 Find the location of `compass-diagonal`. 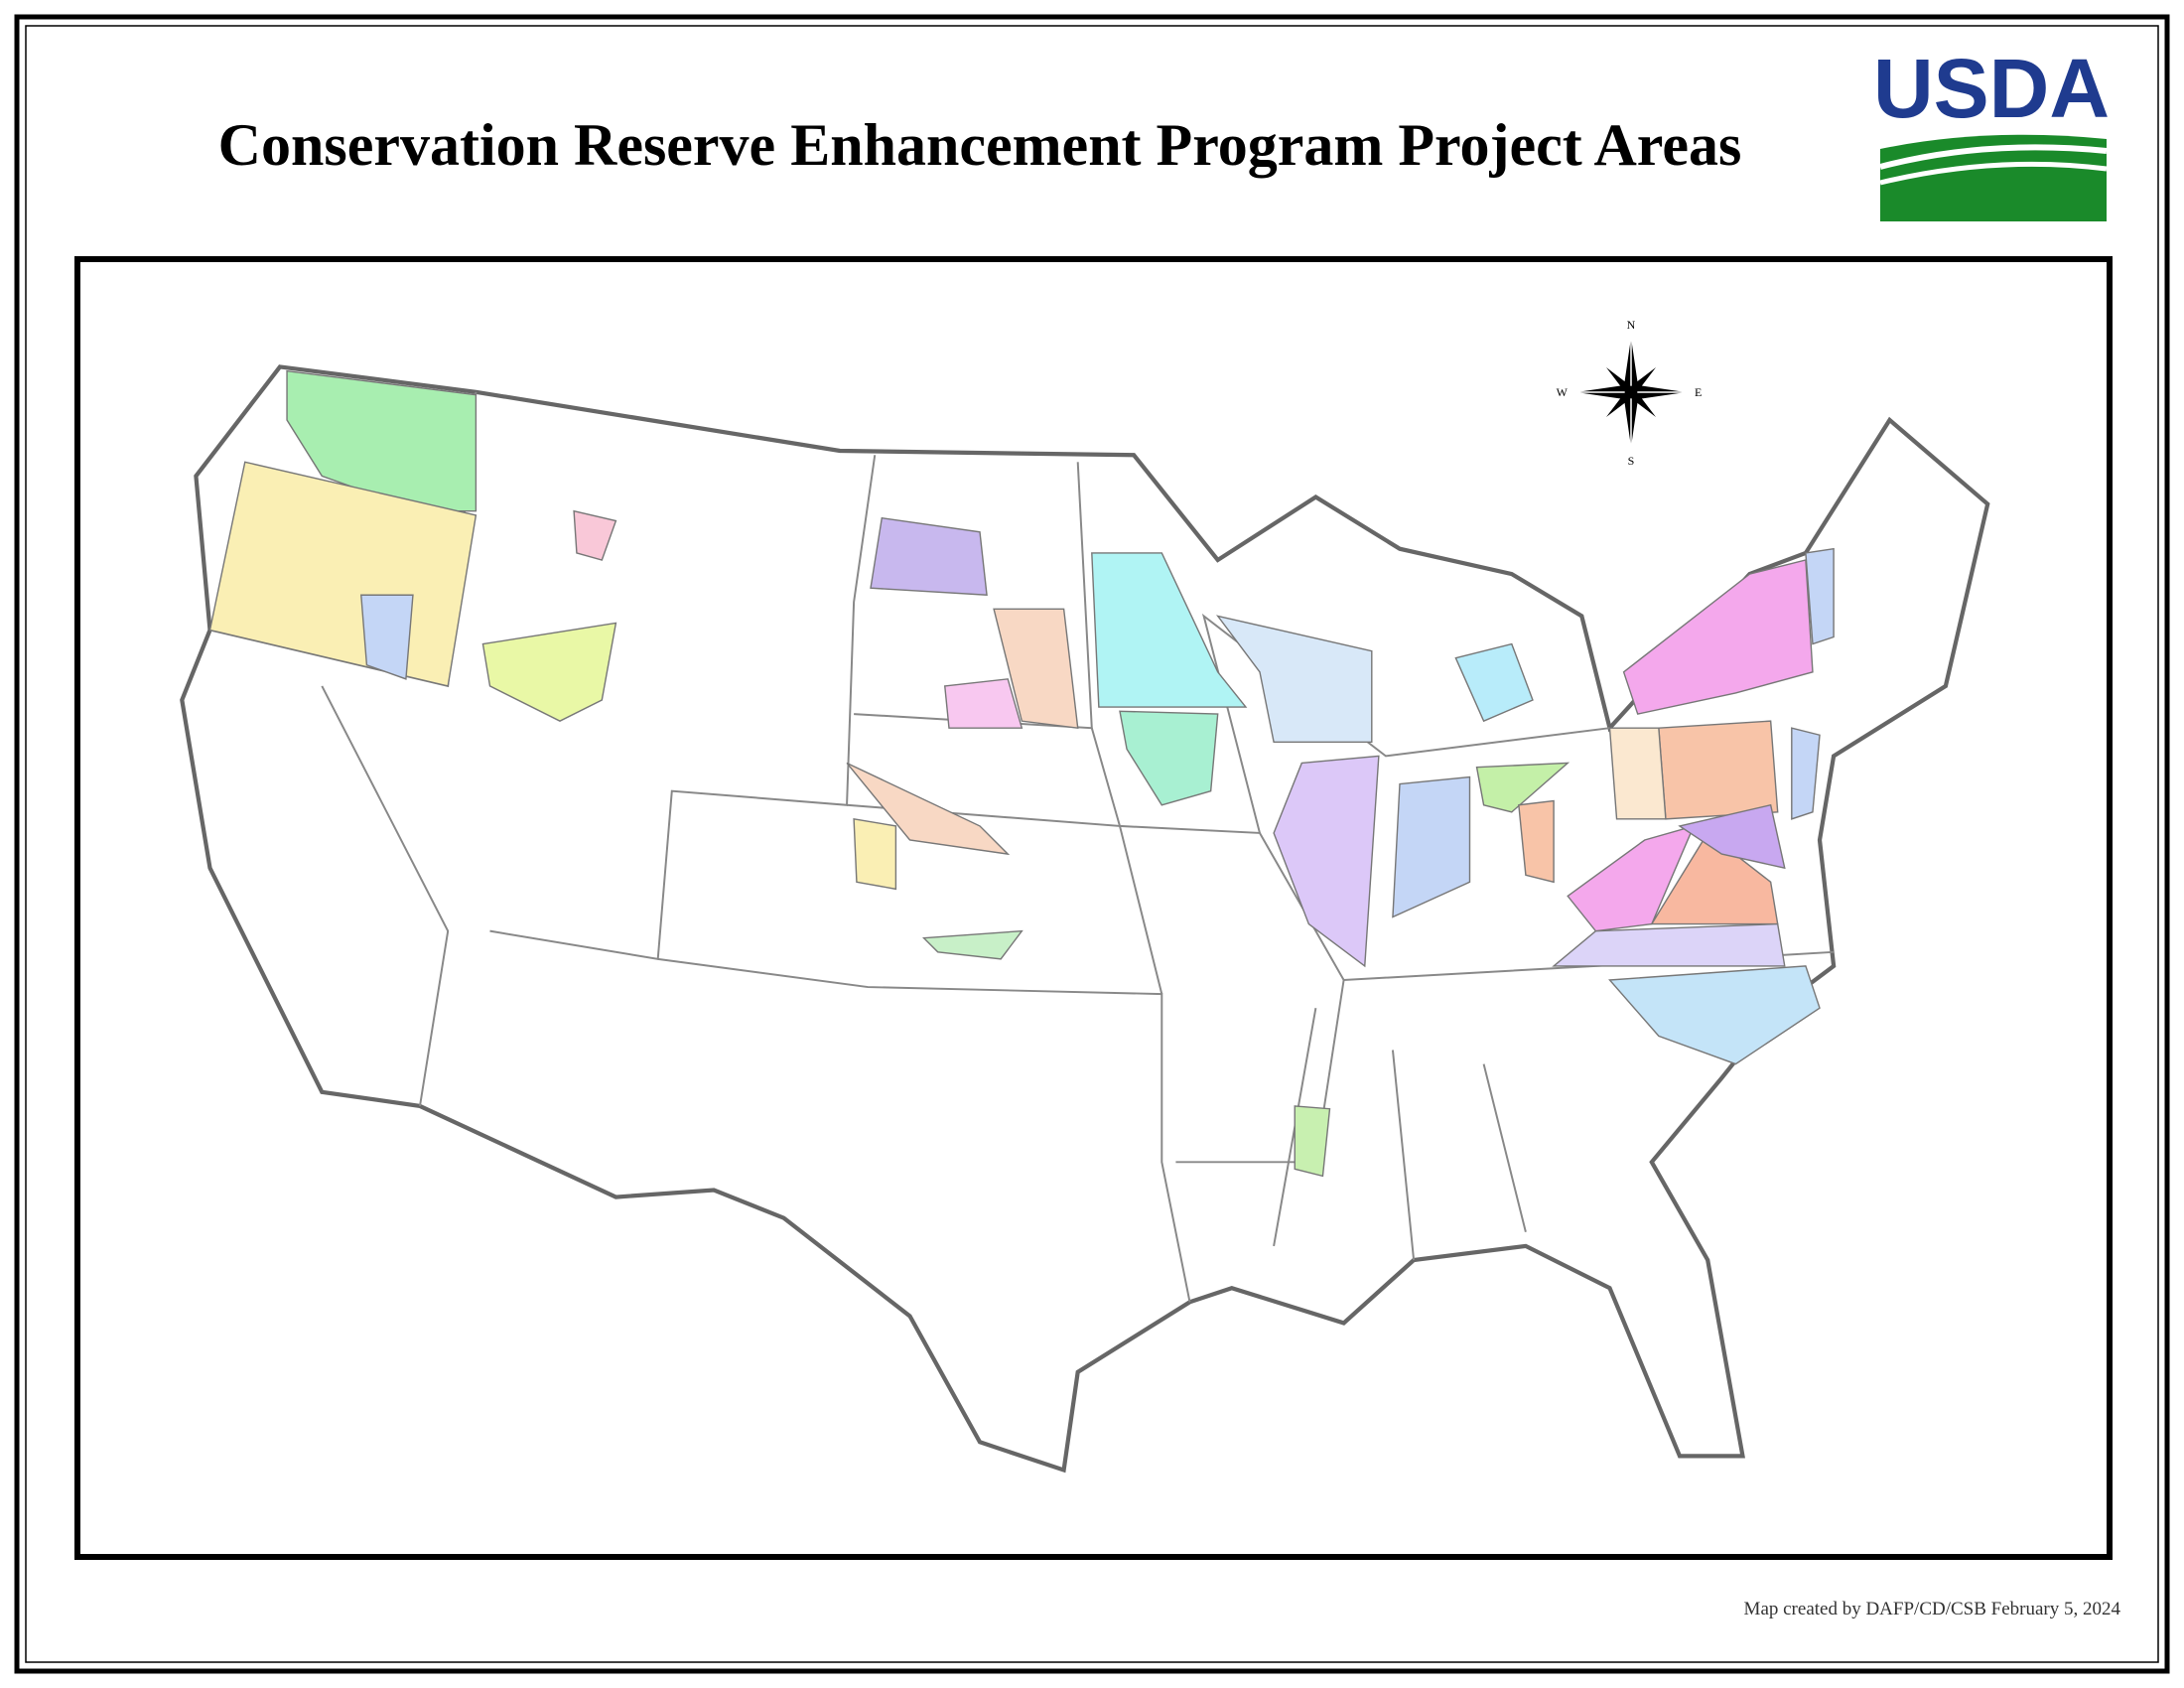

compass-diagonal is located at coordinates (1631, 392).